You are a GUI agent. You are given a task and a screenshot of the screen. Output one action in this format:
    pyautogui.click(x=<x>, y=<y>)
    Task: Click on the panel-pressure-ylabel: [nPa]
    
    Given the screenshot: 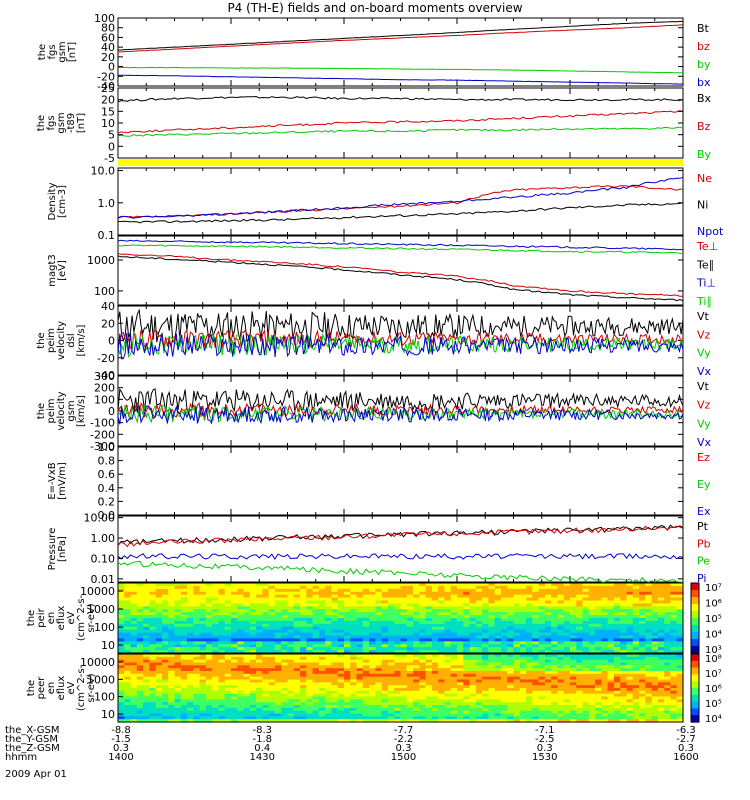 What is the action you would take?
    pyautogui.click(x=62, y=549)
    